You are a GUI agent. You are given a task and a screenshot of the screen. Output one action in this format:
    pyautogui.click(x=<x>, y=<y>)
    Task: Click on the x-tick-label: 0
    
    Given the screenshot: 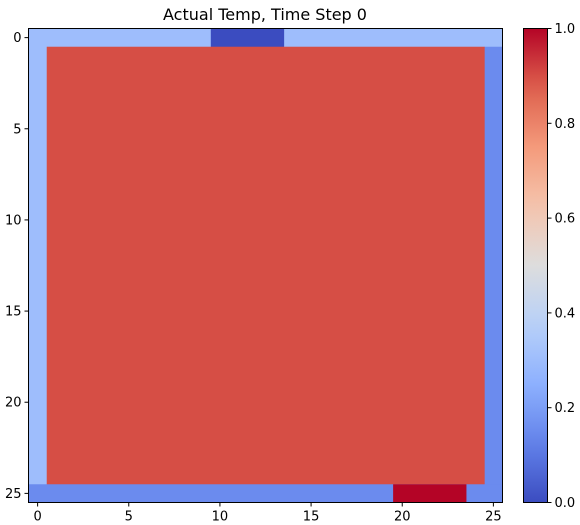 What is the action you would take?
    pyautogui.click(x=37, y=517)
    